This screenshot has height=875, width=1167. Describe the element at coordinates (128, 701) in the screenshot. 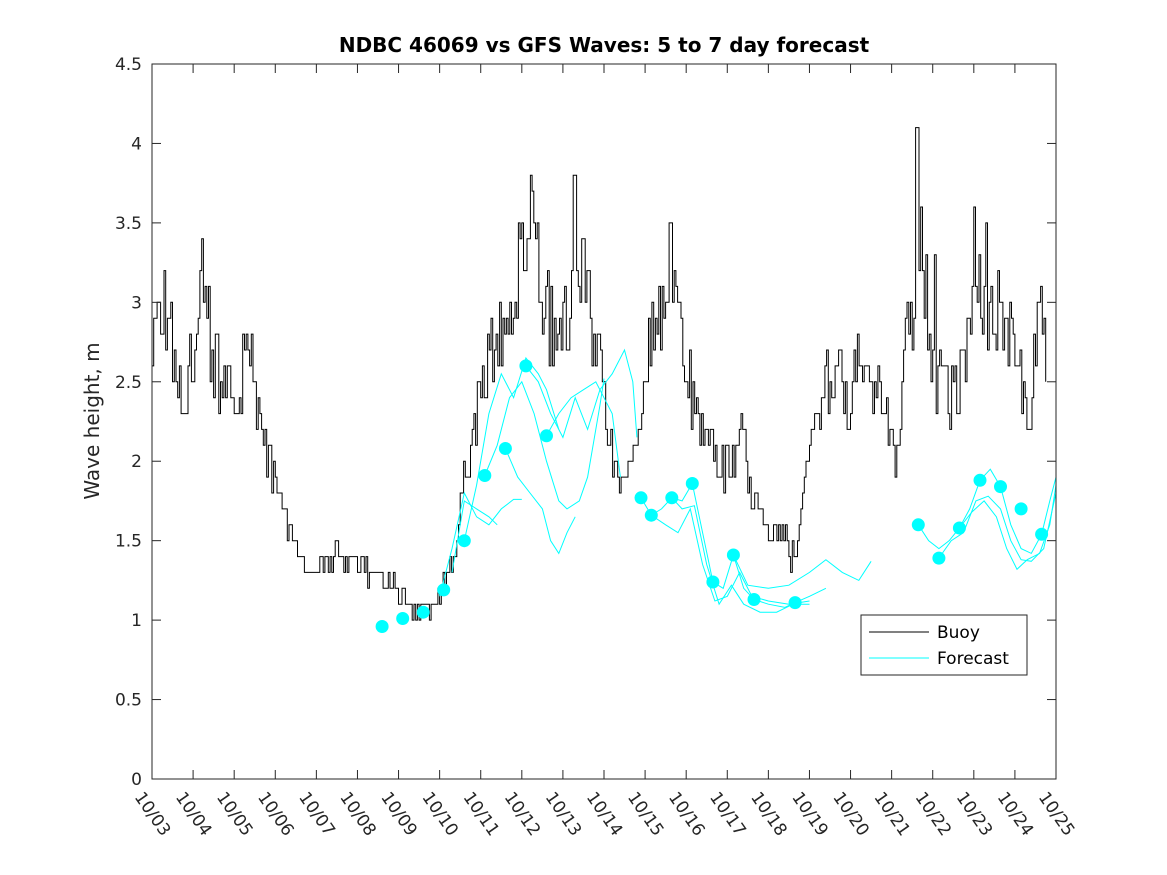

I see `y-tick-label: 0.5` at that location.